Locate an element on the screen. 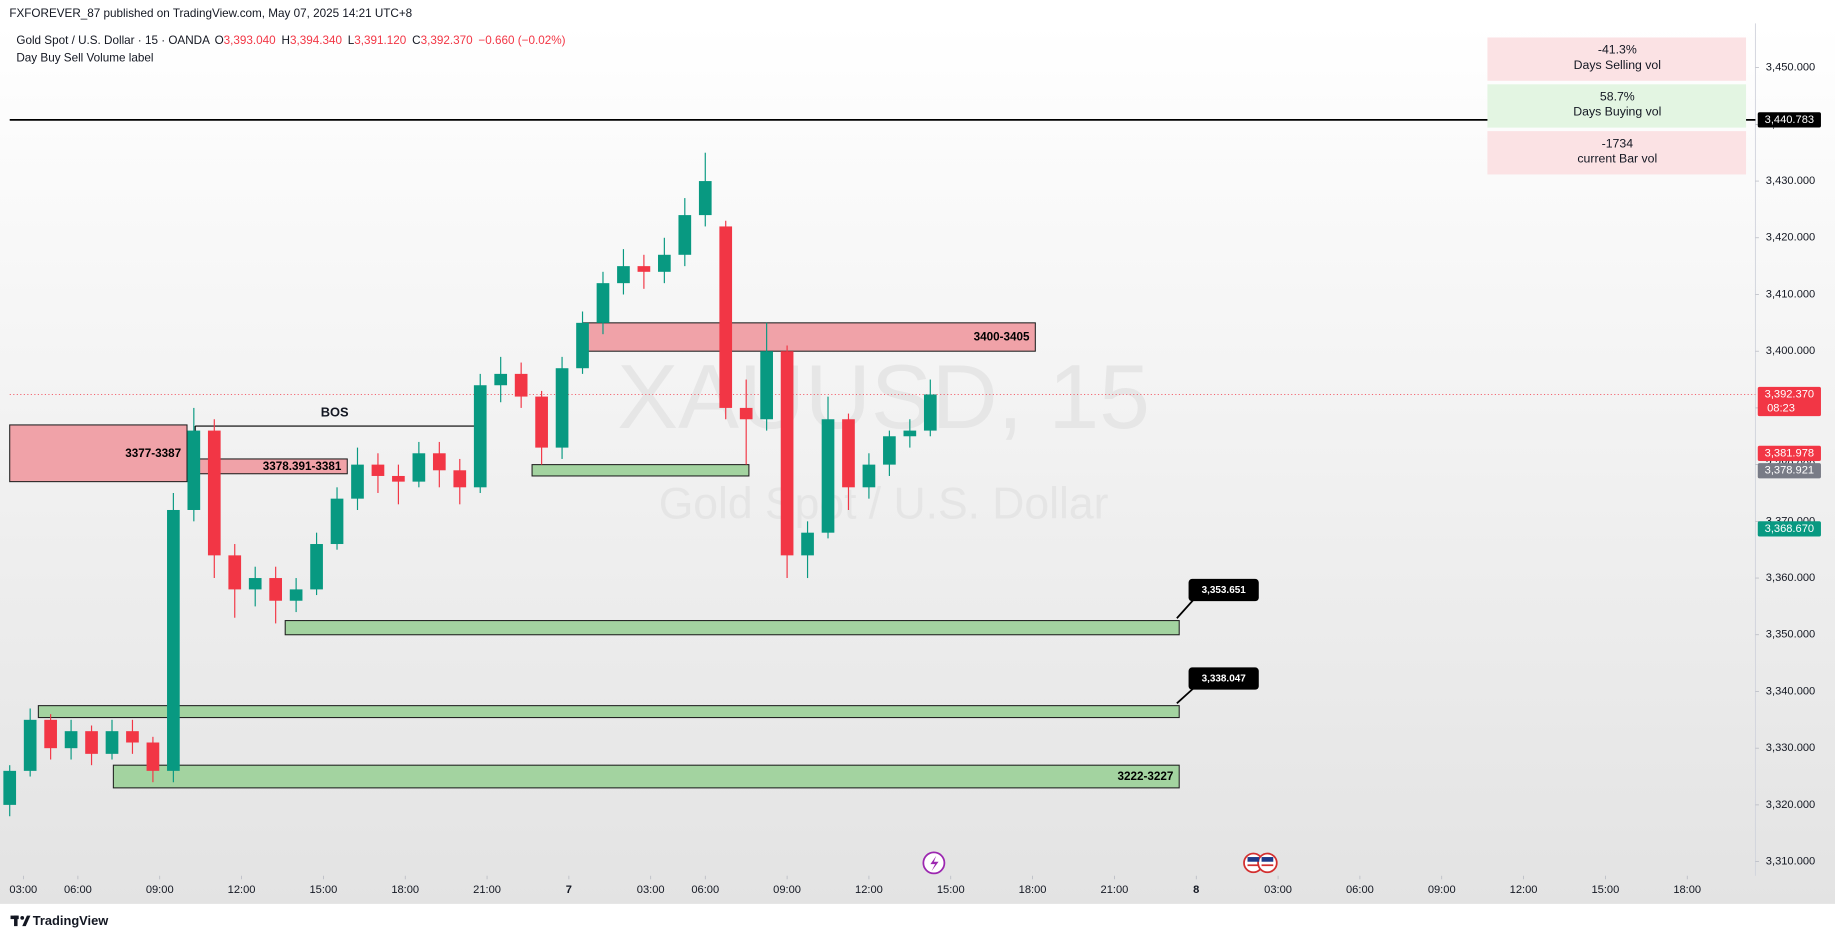 This screenshot has width=1835, height=939. y-tick-label: 3,420.000 is located at coordinates (1790, 238).